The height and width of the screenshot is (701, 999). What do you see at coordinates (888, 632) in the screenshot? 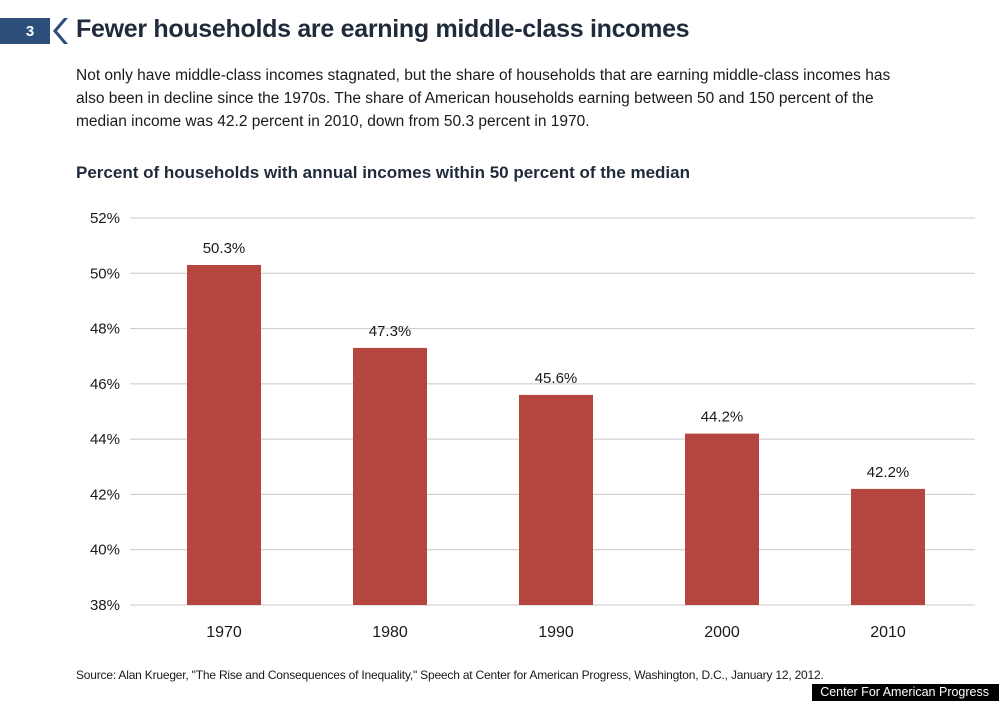
I see `x-tick-label: 2010` at bounding box center [888, 632].